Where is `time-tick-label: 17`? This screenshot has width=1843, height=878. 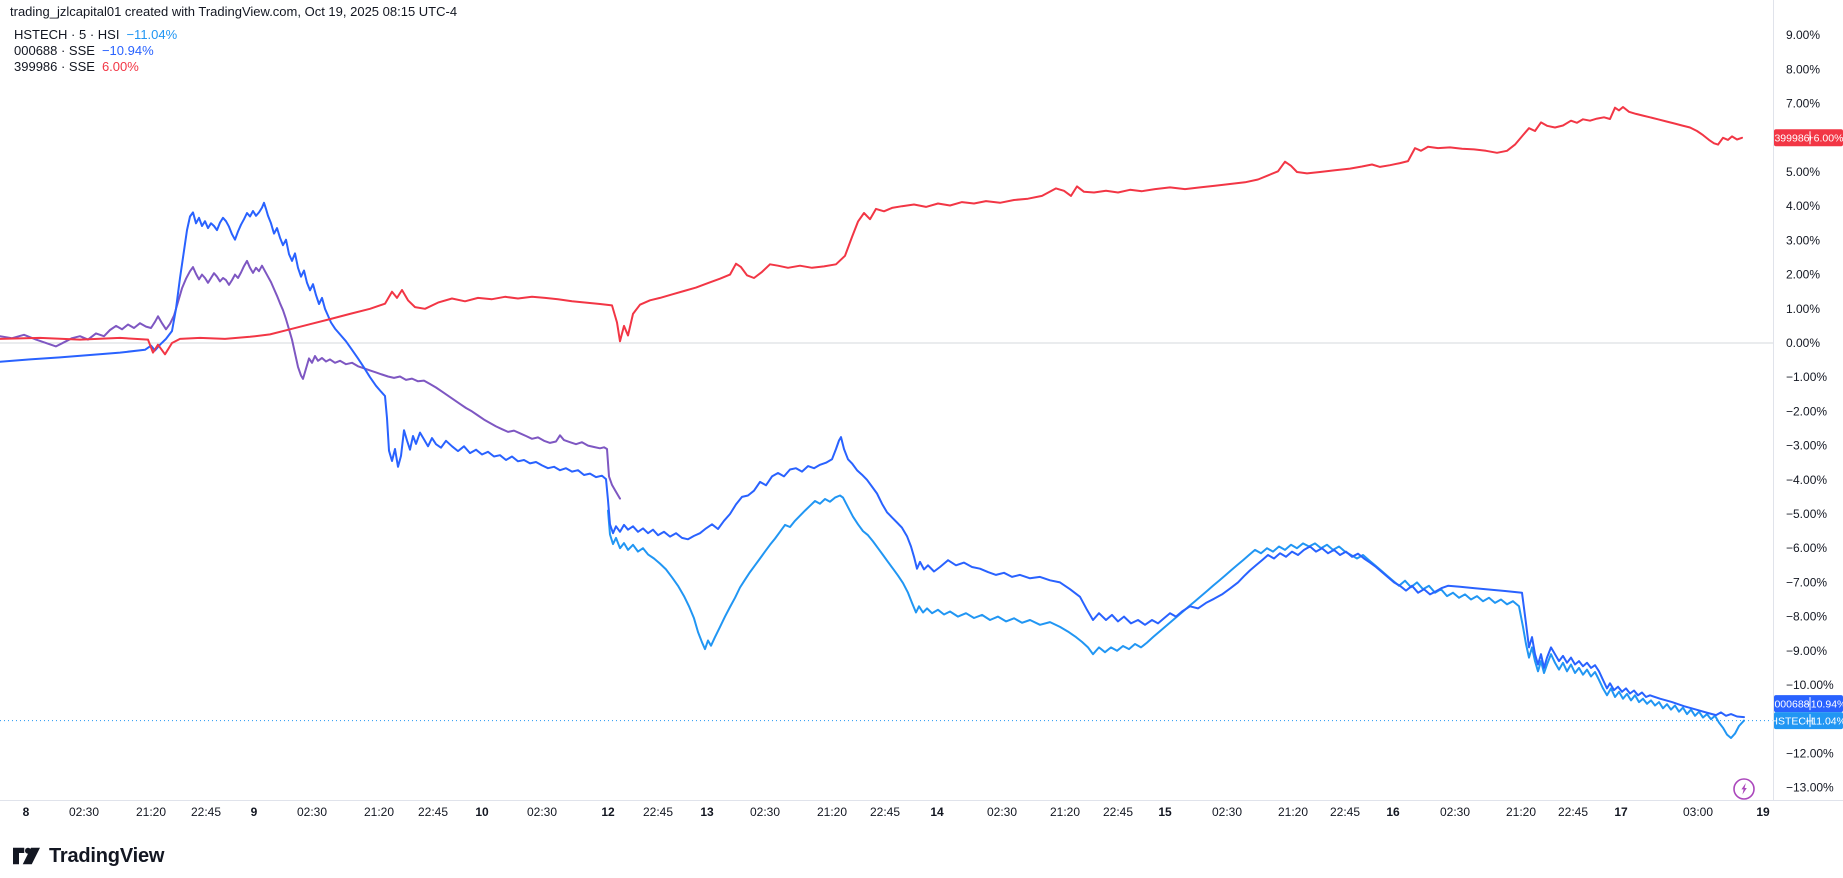
time-tick-label: 17 is located at coordinates (1621, 812).